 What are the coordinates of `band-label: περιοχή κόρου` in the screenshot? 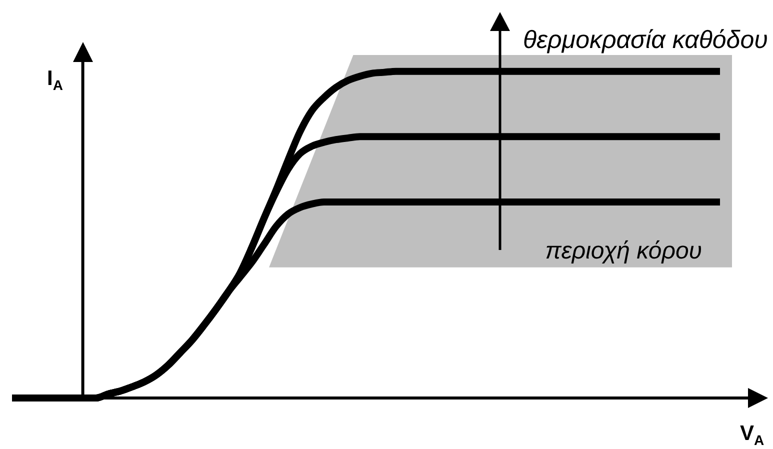 It's located at (623, 250).